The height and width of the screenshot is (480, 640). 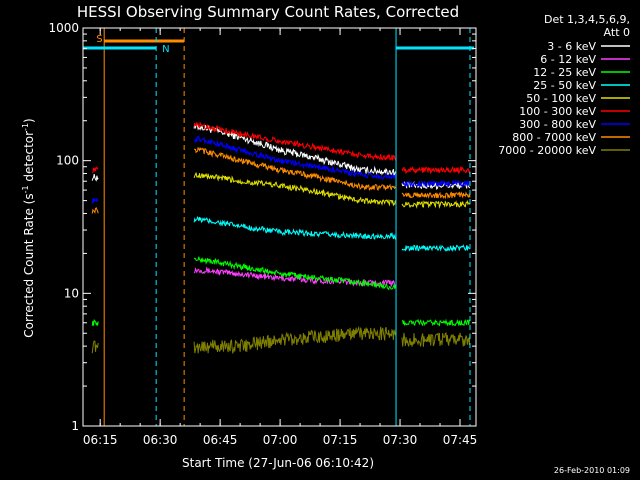 I want to click on x-axis-label: Start Time (27-Jun-06 06:10:42), so click(x=278, y=463).